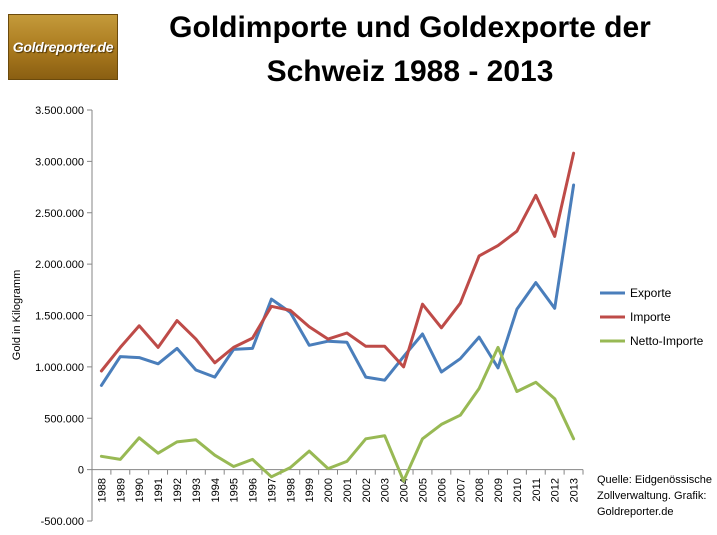 Image resolution: width=717 pixels, height=535 pixels. Describe the element at coordinates (235, 490) in the screenshot. I see `x-tick-label: 1995` at that location.